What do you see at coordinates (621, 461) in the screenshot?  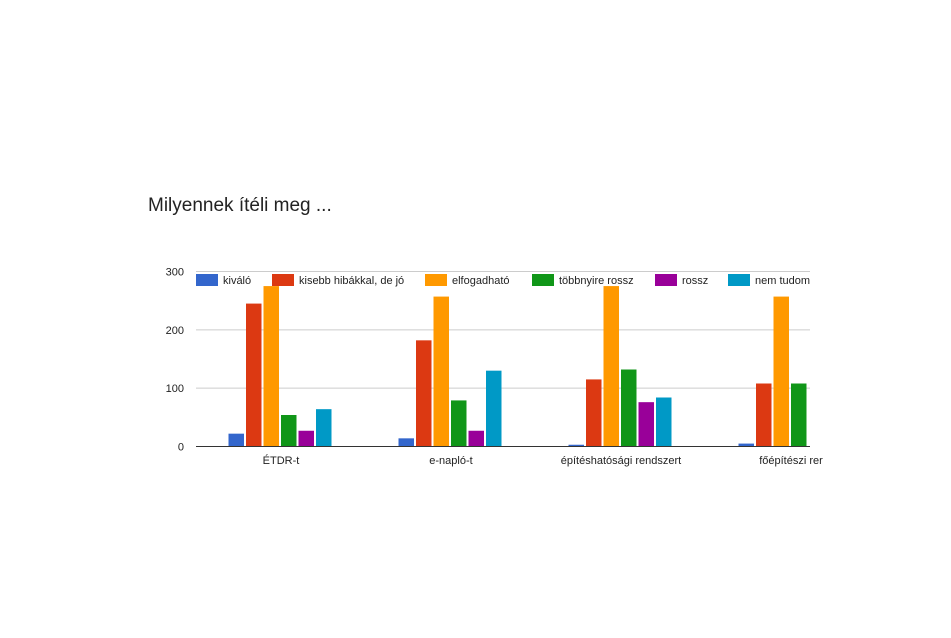 I see `x-tick-label: építéshatósági rendszert` at bounding box center [621, 461].